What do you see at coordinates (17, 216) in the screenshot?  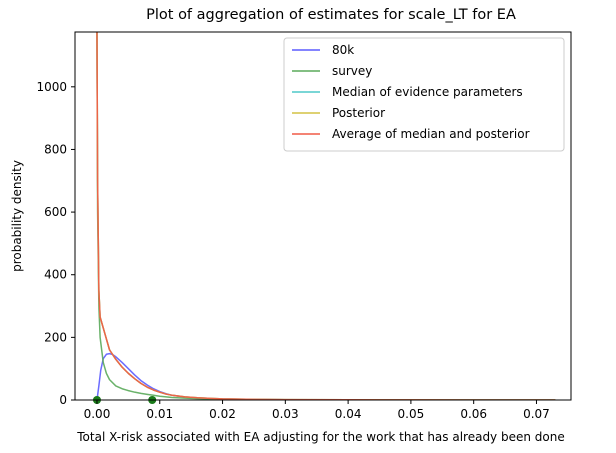 I see `y-axis-label: probability density` at bounding box center [17, 216].